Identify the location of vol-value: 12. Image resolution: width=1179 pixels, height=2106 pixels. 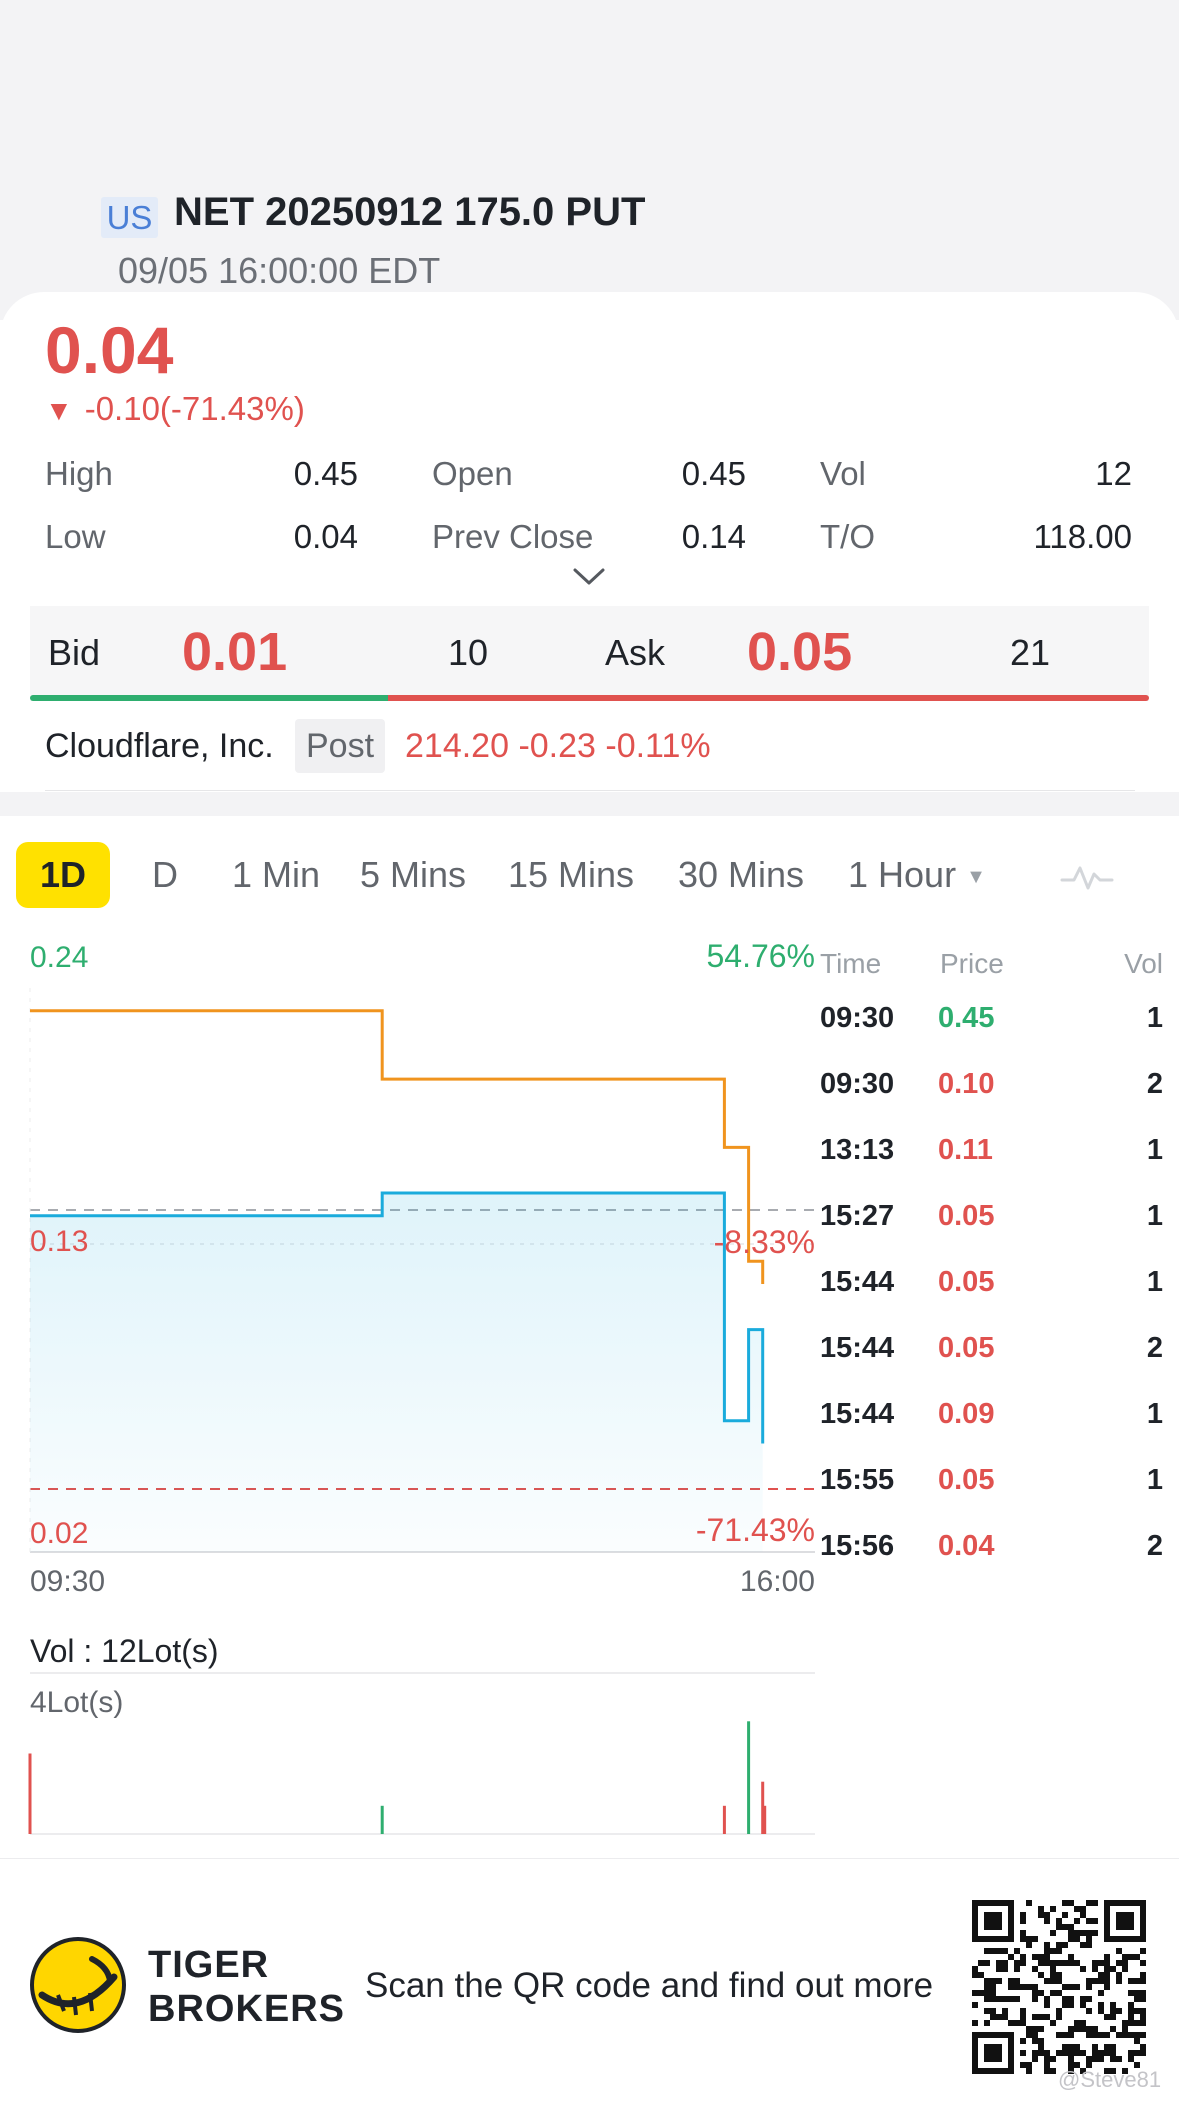
(1113, 473).